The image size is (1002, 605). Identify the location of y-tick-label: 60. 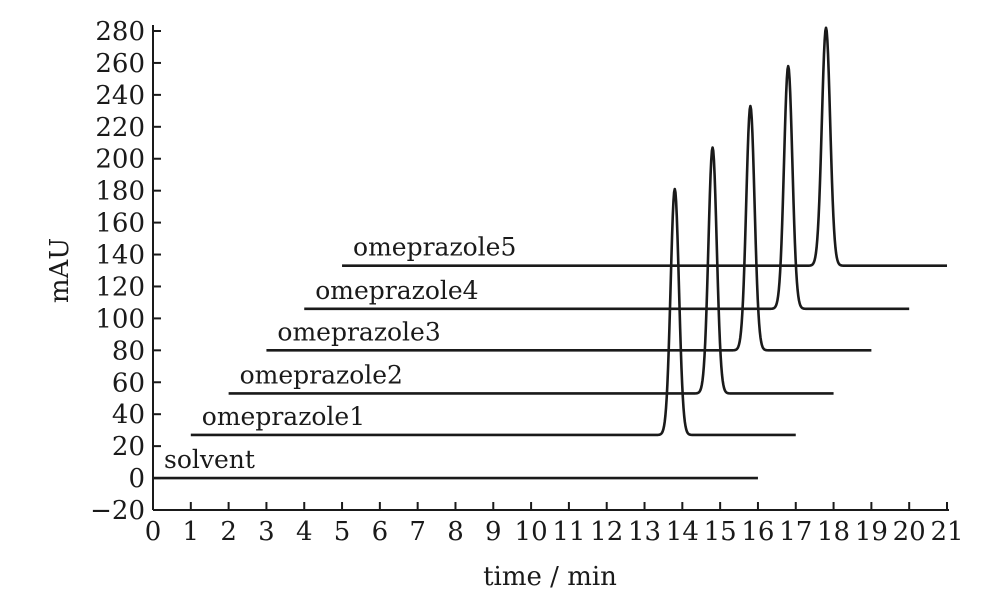
(128, 383).